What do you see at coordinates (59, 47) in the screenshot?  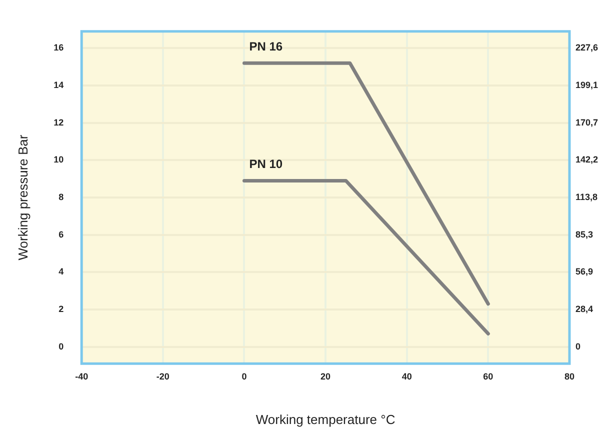 I see `y-tick-label: 16` at bounding box center [59, 47].